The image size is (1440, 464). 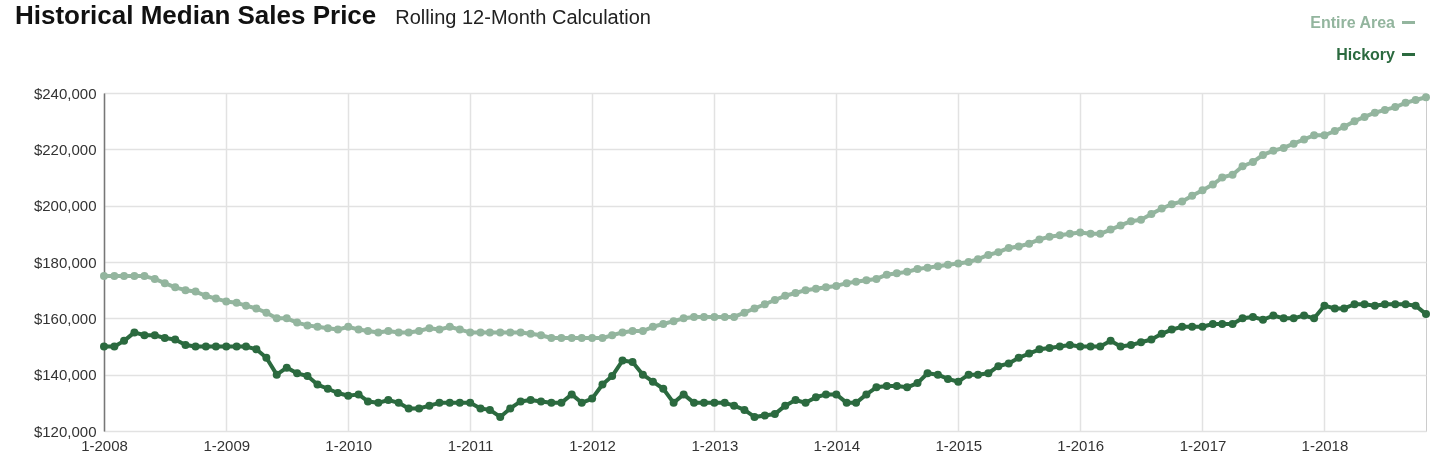 I want to click on x-tick-label: 1-2009, so click(x=227, y=445).